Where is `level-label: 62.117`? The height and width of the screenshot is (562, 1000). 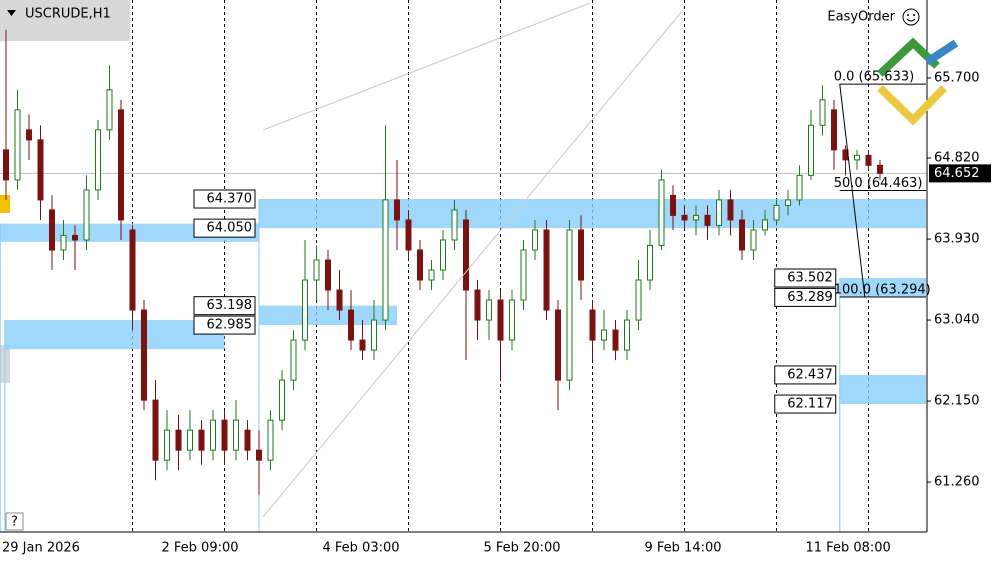
level-label: 62.117 is located at coordinates (810, 404).